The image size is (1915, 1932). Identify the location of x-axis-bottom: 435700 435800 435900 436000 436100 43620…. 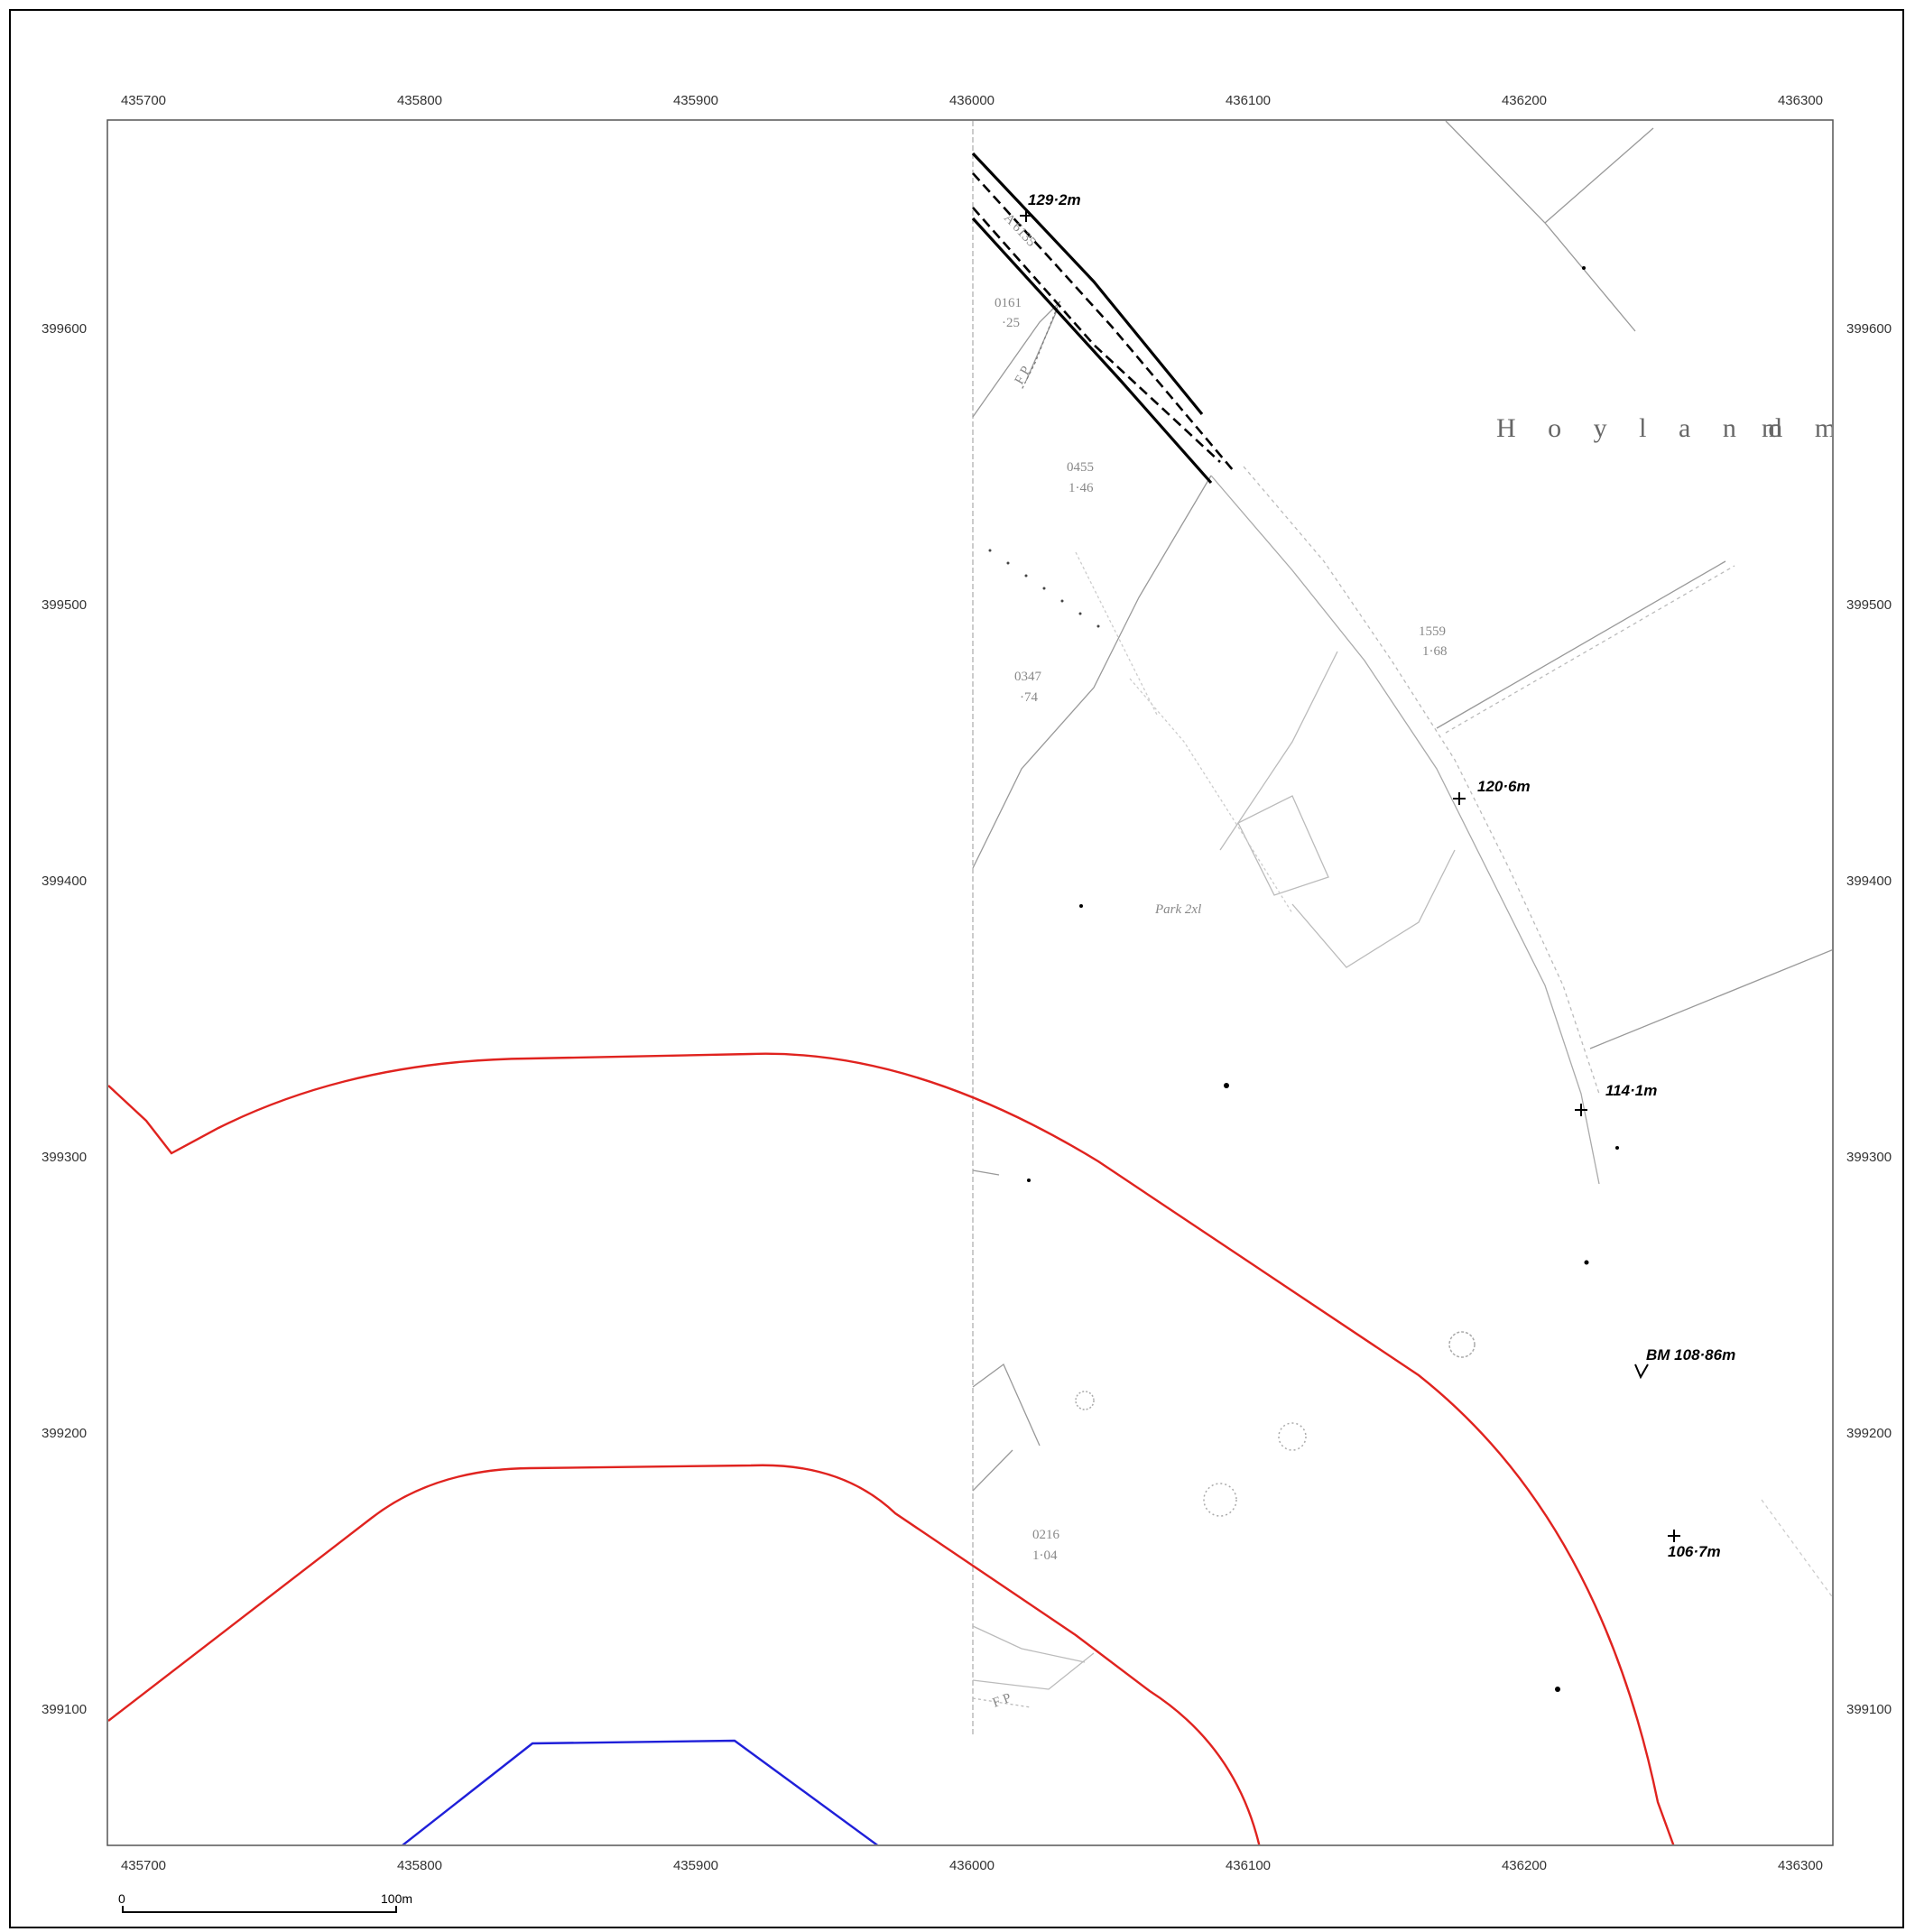
(972, 1866).